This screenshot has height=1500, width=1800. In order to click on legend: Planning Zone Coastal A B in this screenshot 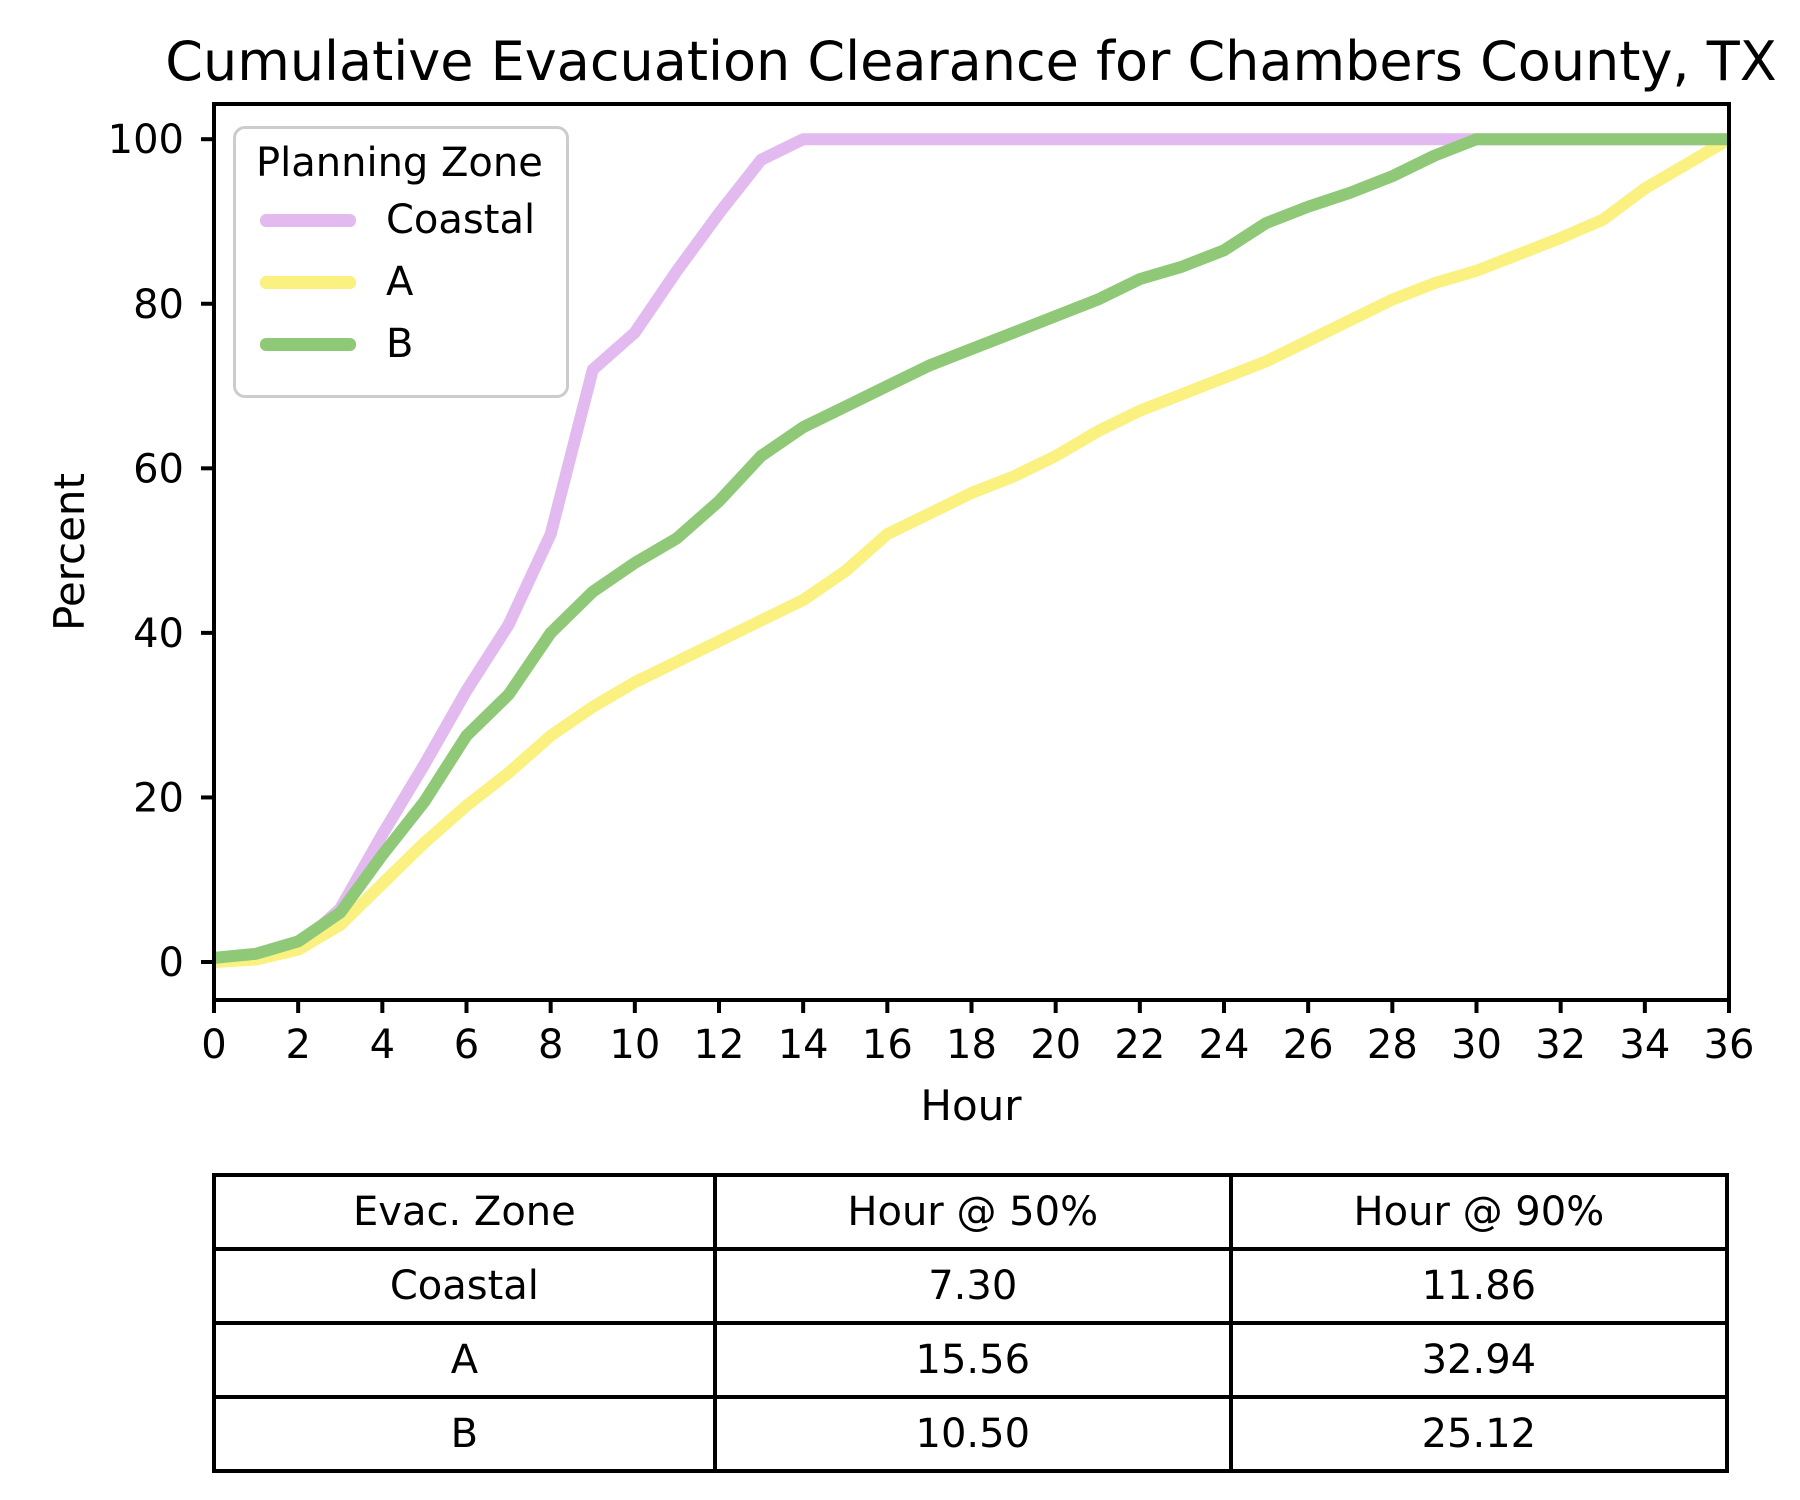, I will do `click(401, 262)`.